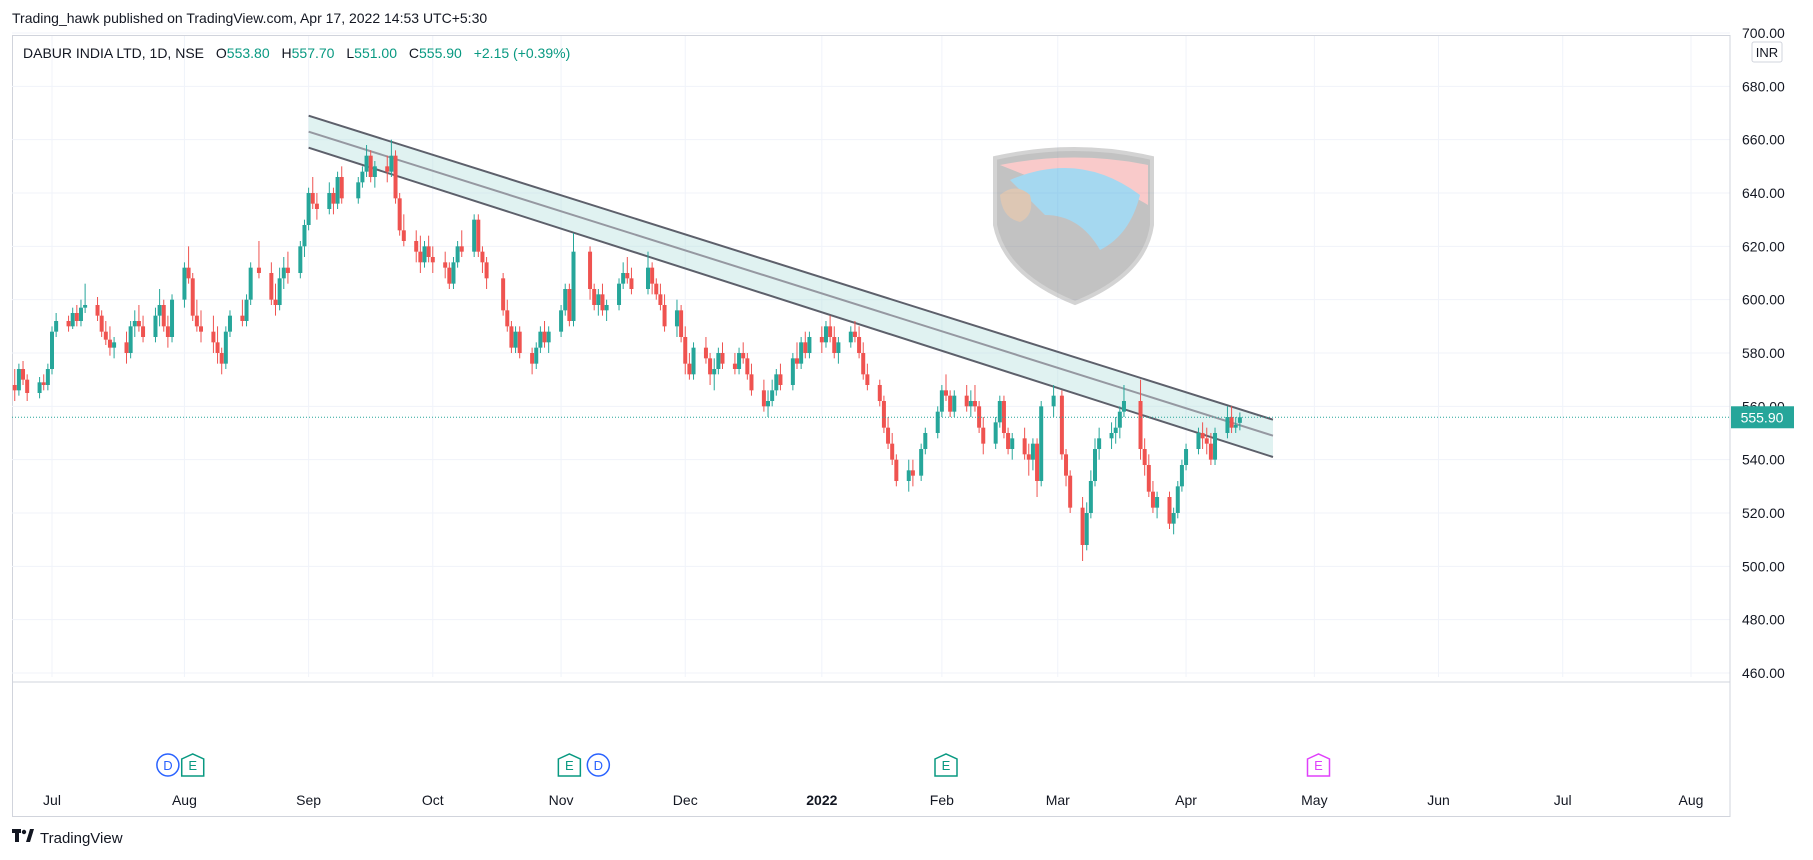 Image resolution: width=1813 pixels, height=860 pixels. I want to click on close-value: 555.90, so click(440, 53).